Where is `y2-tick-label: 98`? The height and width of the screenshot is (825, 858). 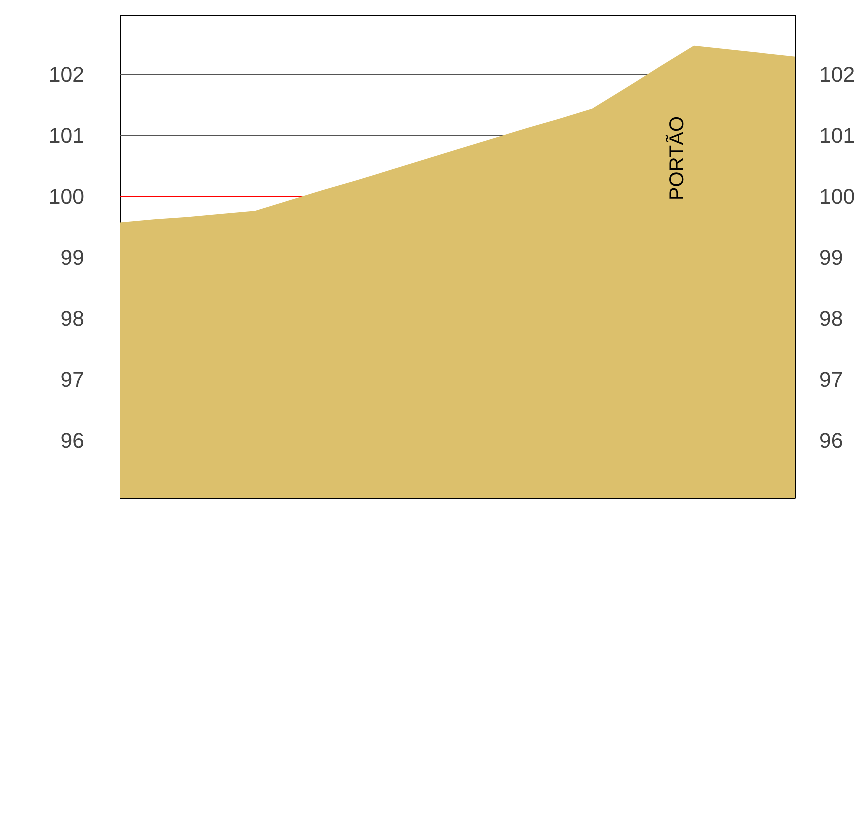
y2-tick-label: 98 is located at coordinates (832, 319).